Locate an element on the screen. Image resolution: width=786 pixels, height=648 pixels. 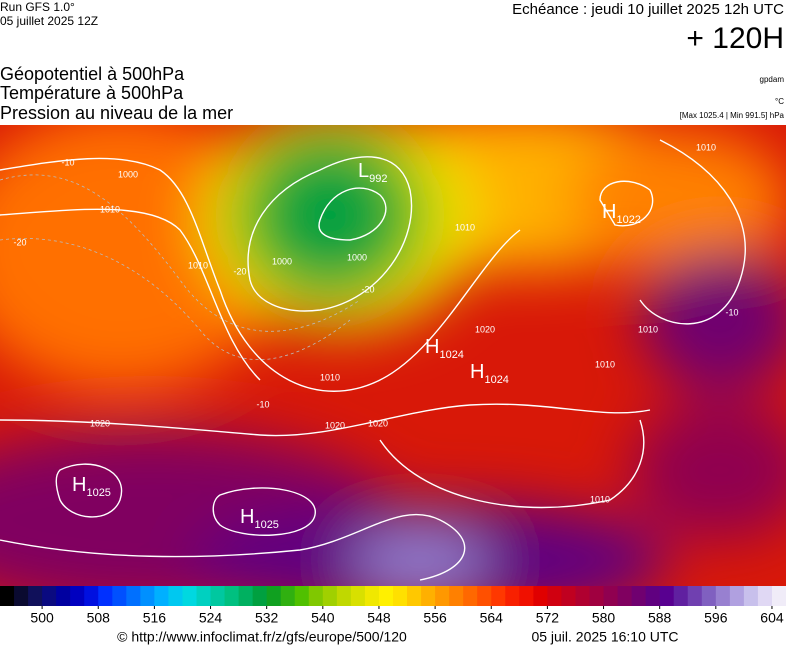
center-value: 1025 is located at coordinates (98, 493).